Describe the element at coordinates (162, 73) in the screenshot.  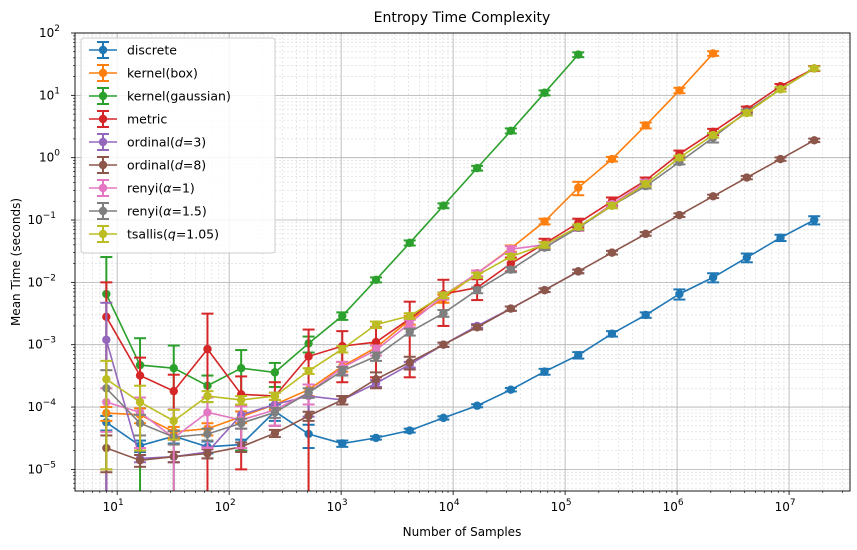
I see `legend-label: kernel(box)` at that location.